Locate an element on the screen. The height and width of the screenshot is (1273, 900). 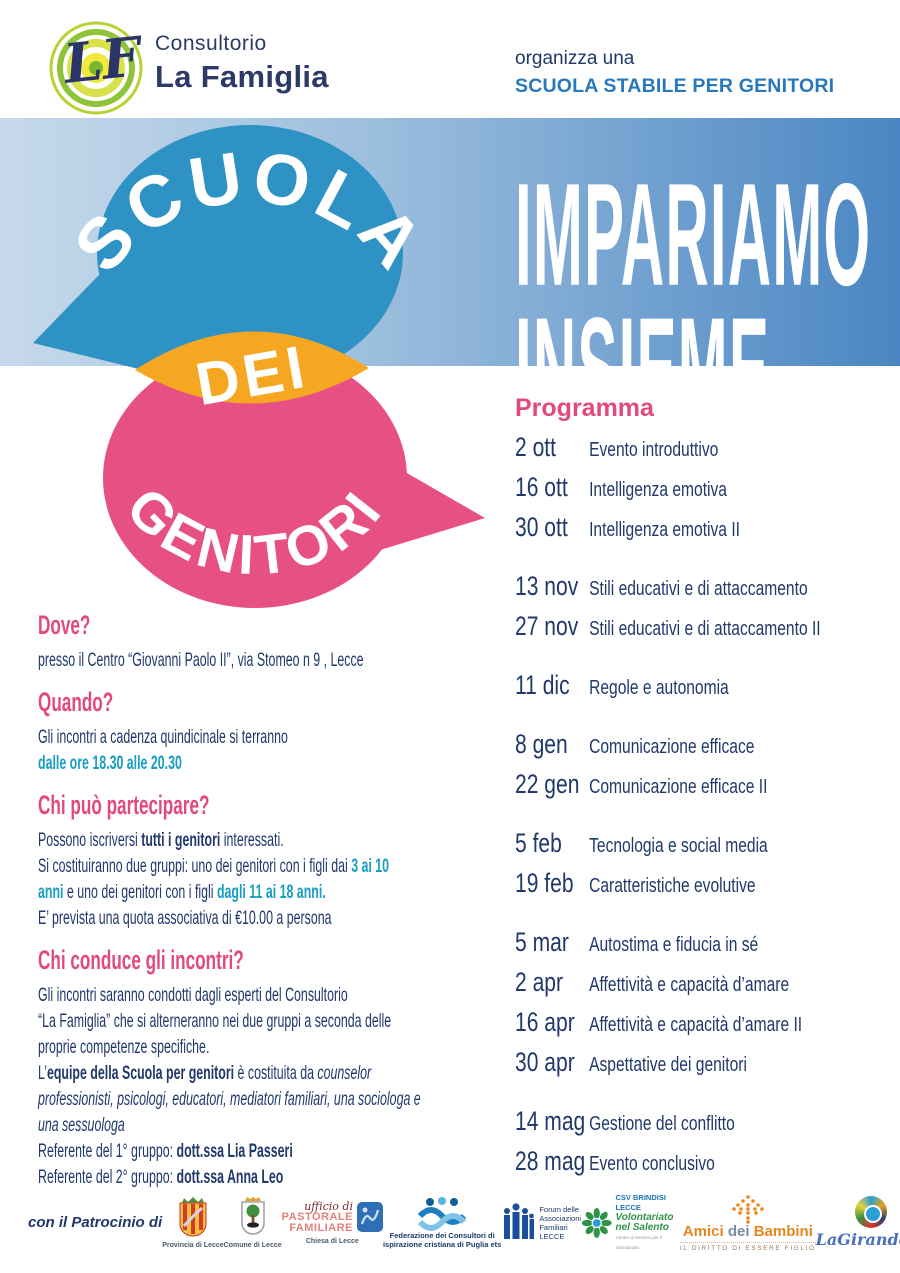
program-topic: Intelligenza emotiva II is located at coordinates (664, 530).